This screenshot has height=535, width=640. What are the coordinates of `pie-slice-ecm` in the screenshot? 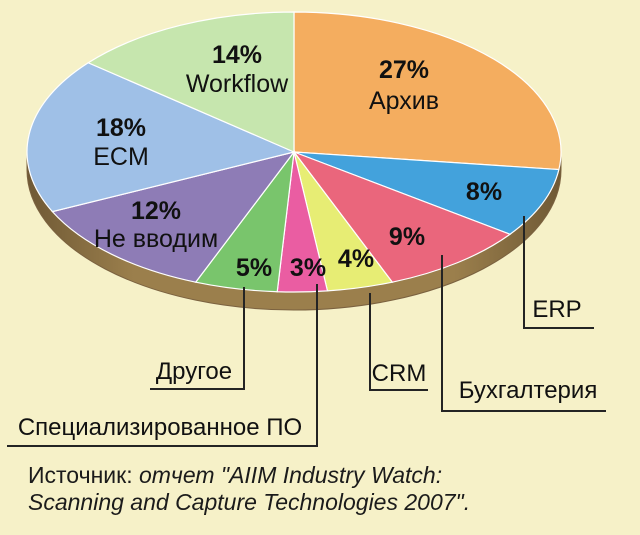 It's located at (161, 137).